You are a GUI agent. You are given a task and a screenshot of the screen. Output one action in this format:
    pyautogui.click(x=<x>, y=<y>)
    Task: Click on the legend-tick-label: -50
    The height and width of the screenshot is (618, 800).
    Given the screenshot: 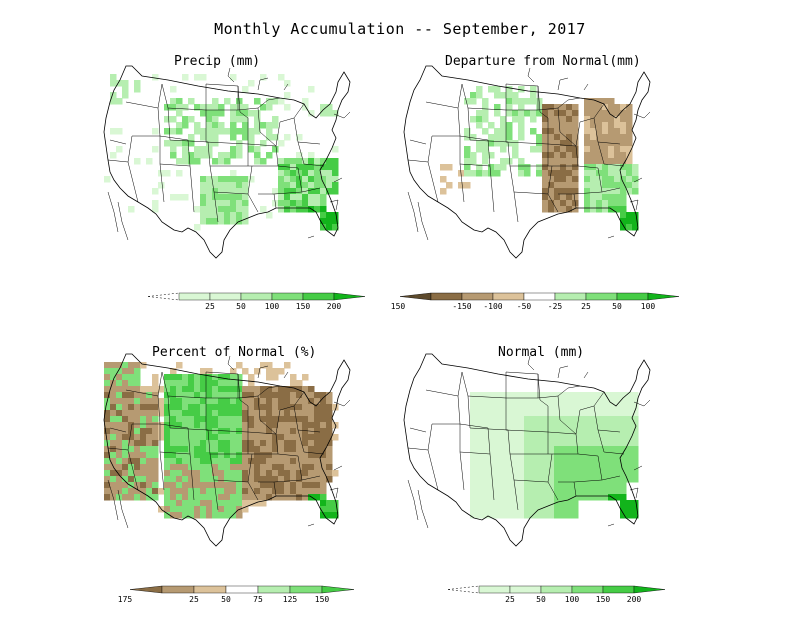 What is the action you would take?
    pyautogui.click(x=524, y=306)
    